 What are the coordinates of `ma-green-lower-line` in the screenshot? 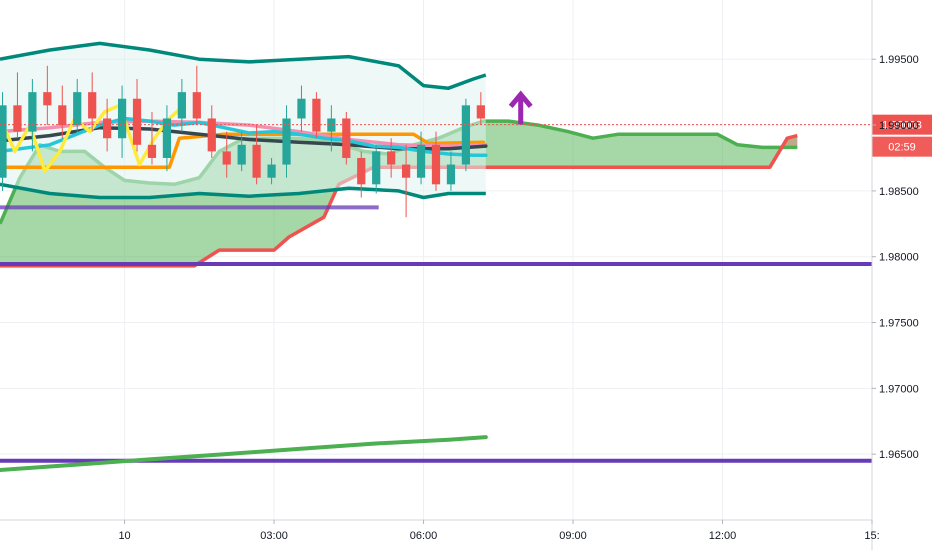 It's located at (244, 453).